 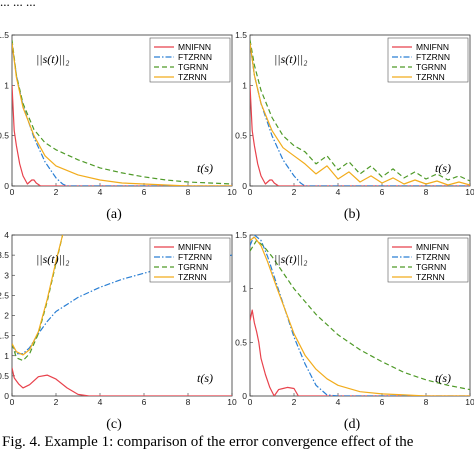 What do you see at coordinates (114, 424) in the screenshot?
I see `subfigure-label-c: (c)` at bounding box center [114, 424].